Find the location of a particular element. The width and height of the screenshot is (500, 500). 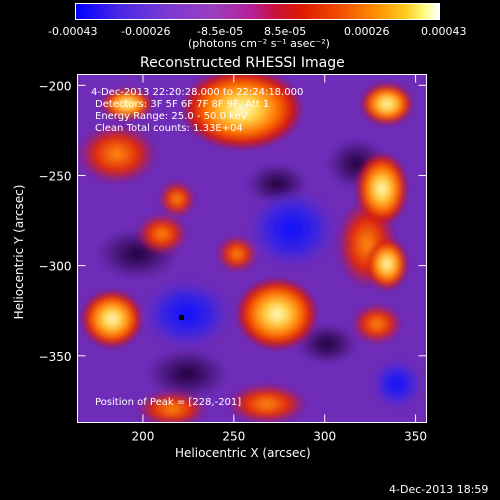

x-axis-label: Heliocentric X (arcsec) is located at coordinates (243, 453).